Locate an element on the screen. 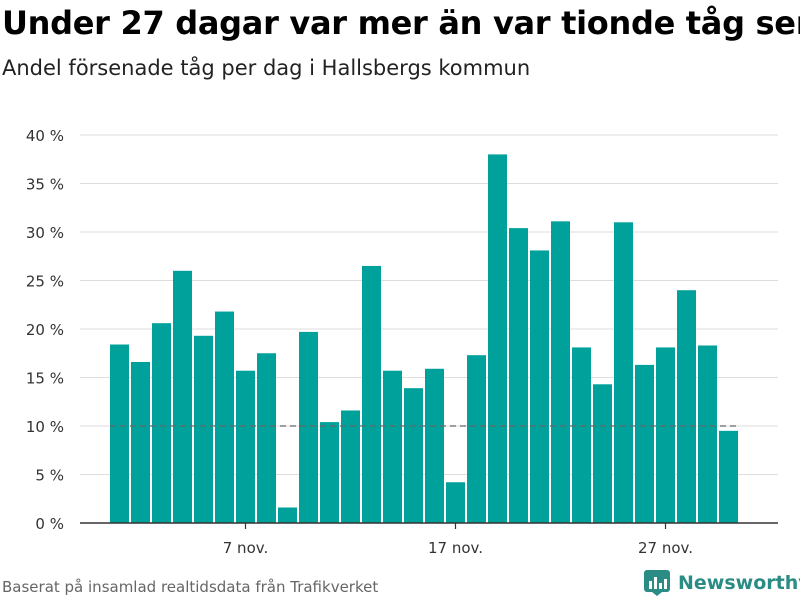 This screenshot has width=800, height=600. newsworthy-logo: Newsworthy is located at coordinates (722, 583).